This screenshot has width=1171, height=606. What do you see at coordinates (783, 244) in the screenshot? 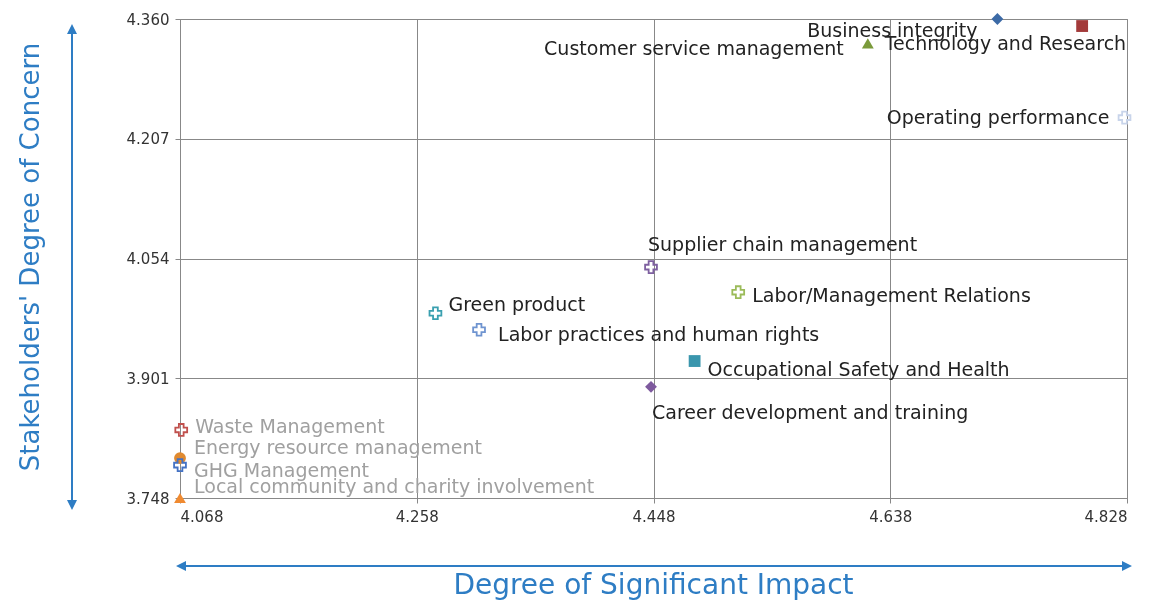
I see `series-label: Supplier chain management` at bounding box center [783, 244].